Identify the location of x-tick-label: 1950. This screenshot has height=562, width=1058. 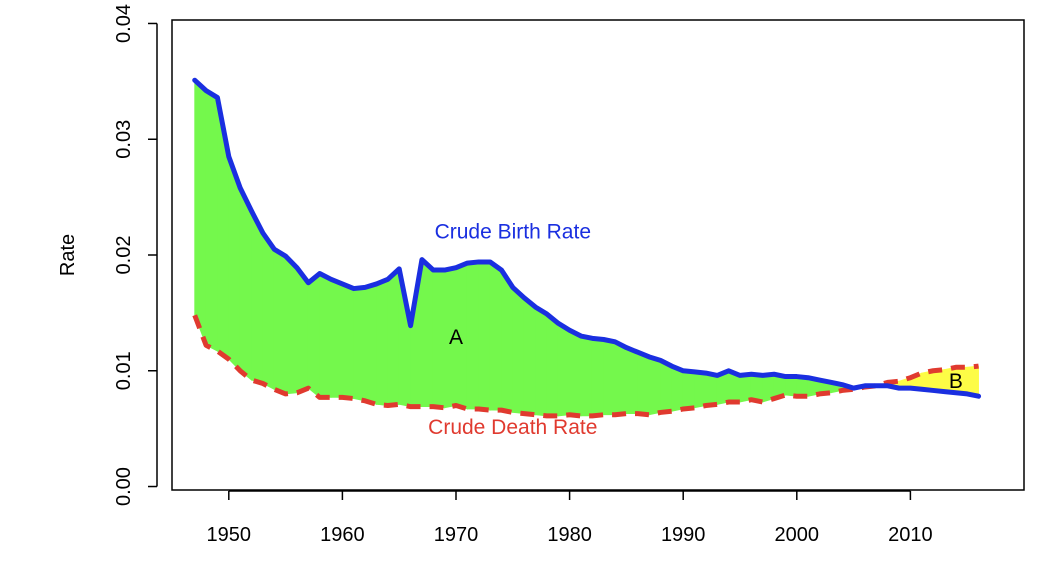
(229, 535).